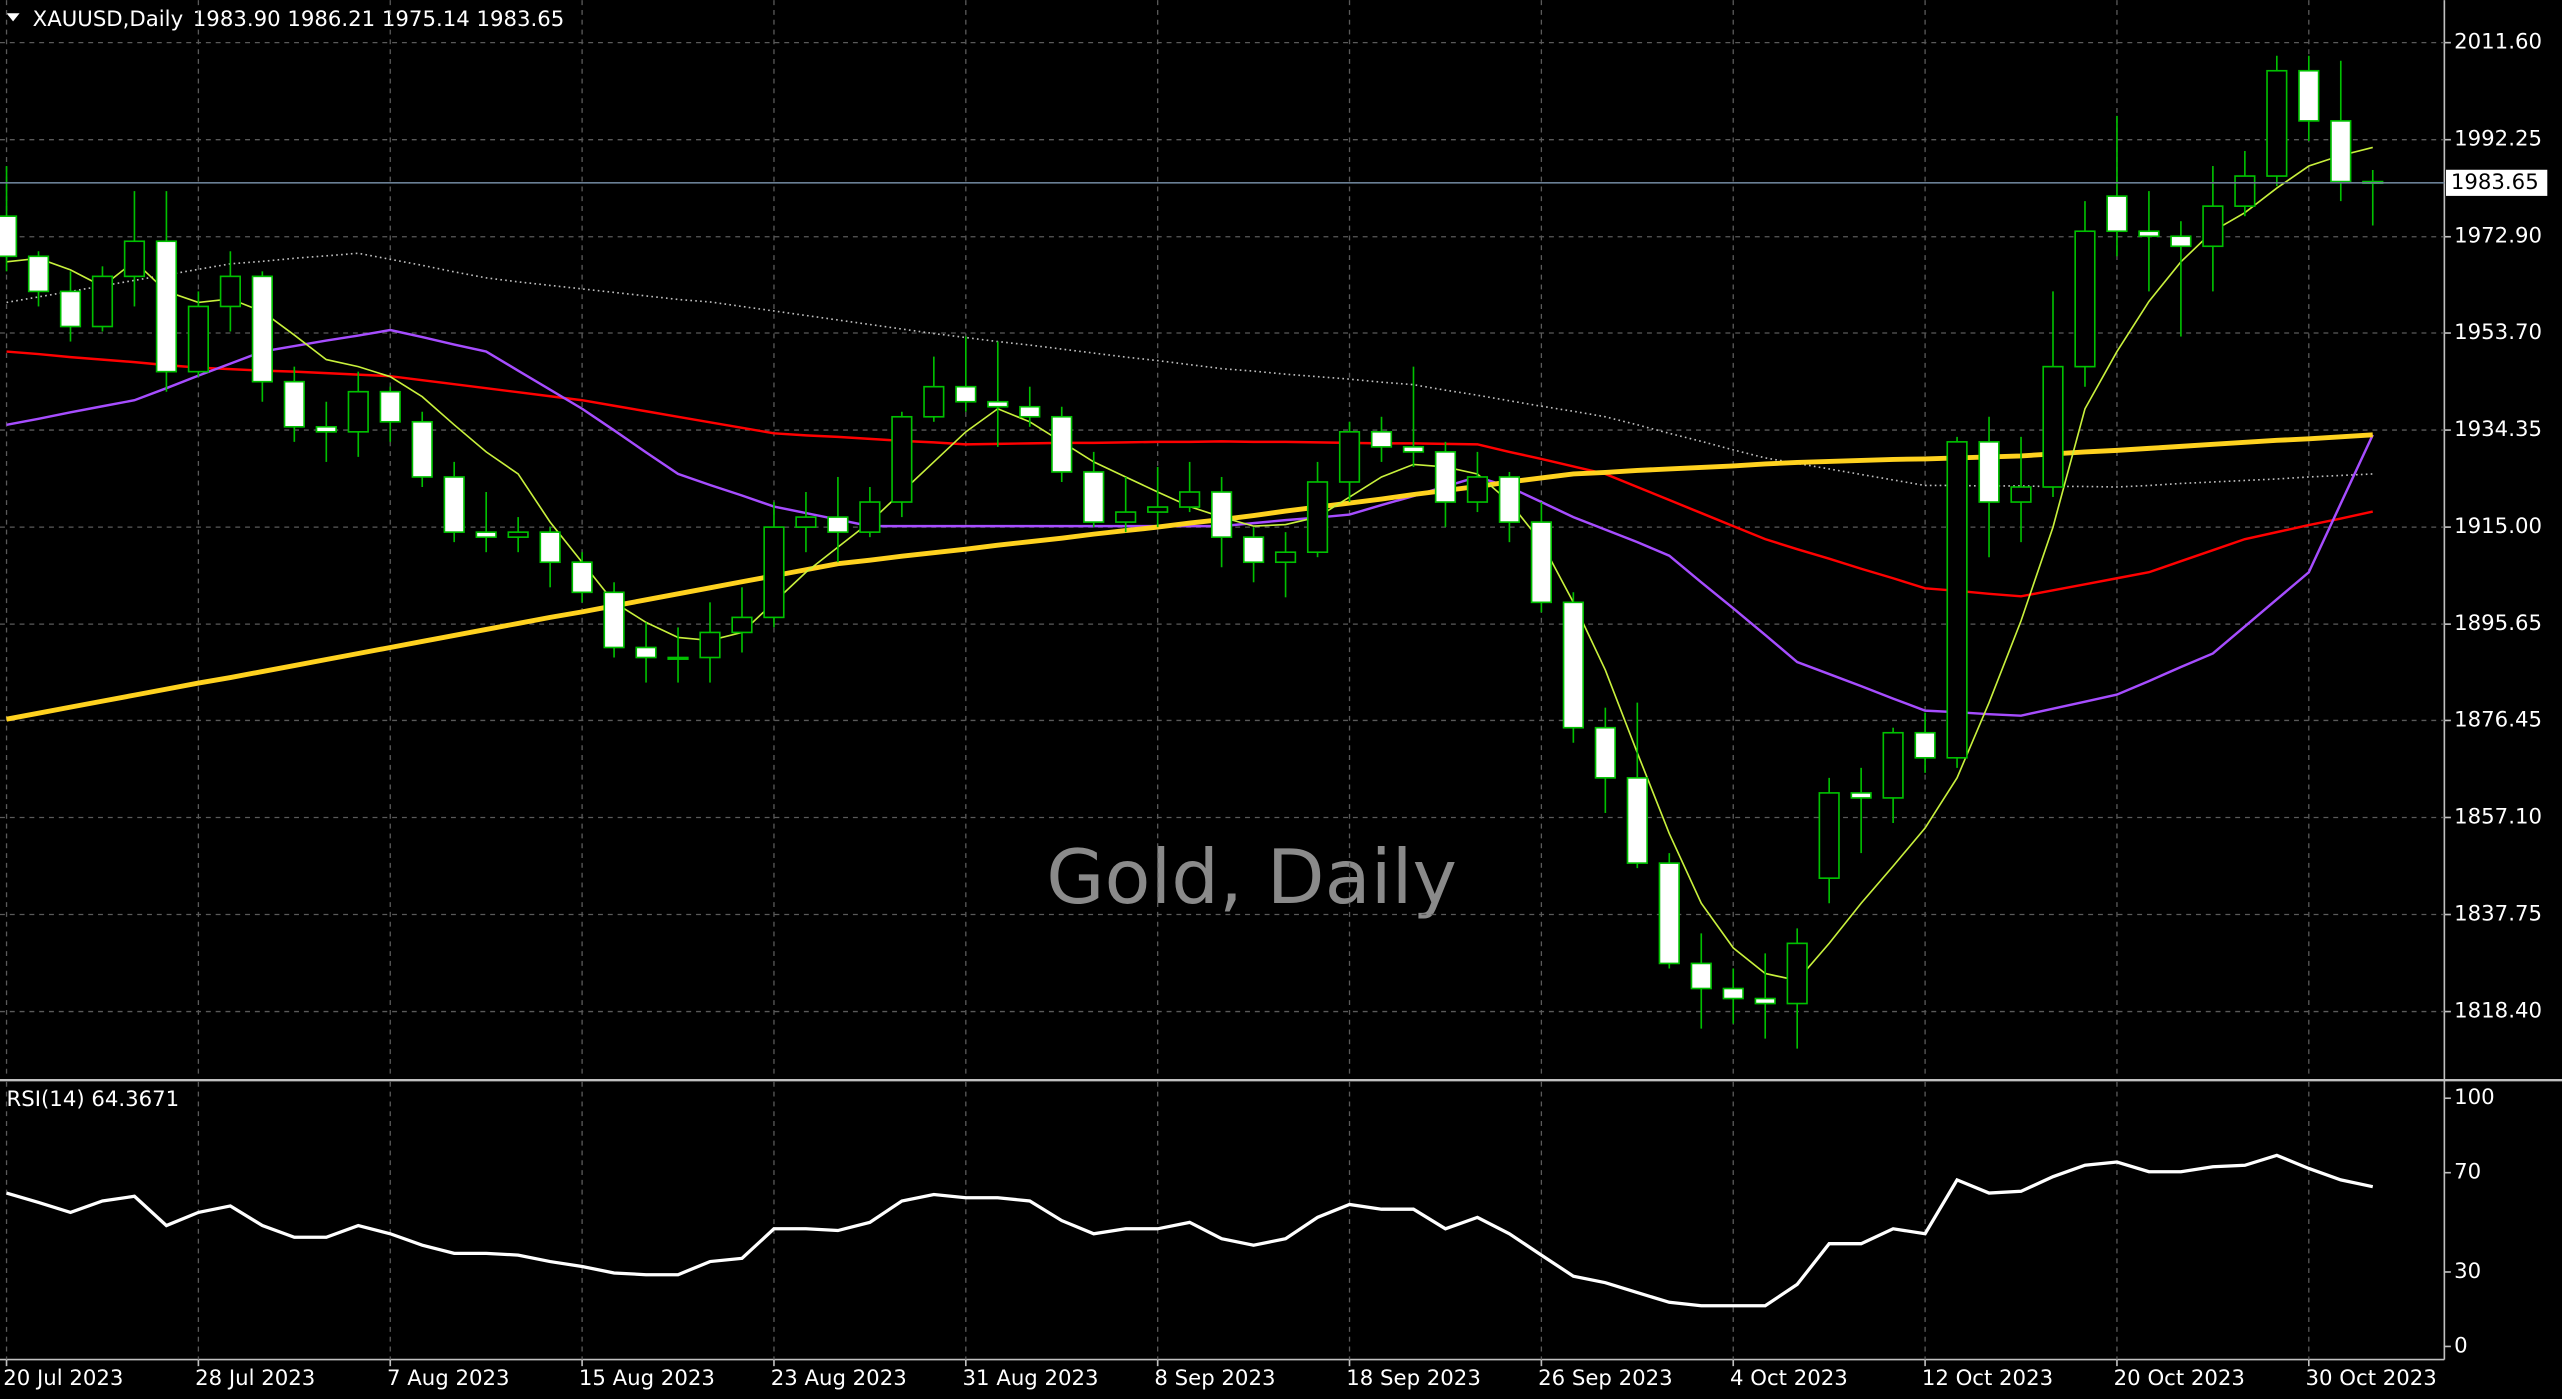  I want to click on y-tick-label: 1915.00, so click(2498, 526).